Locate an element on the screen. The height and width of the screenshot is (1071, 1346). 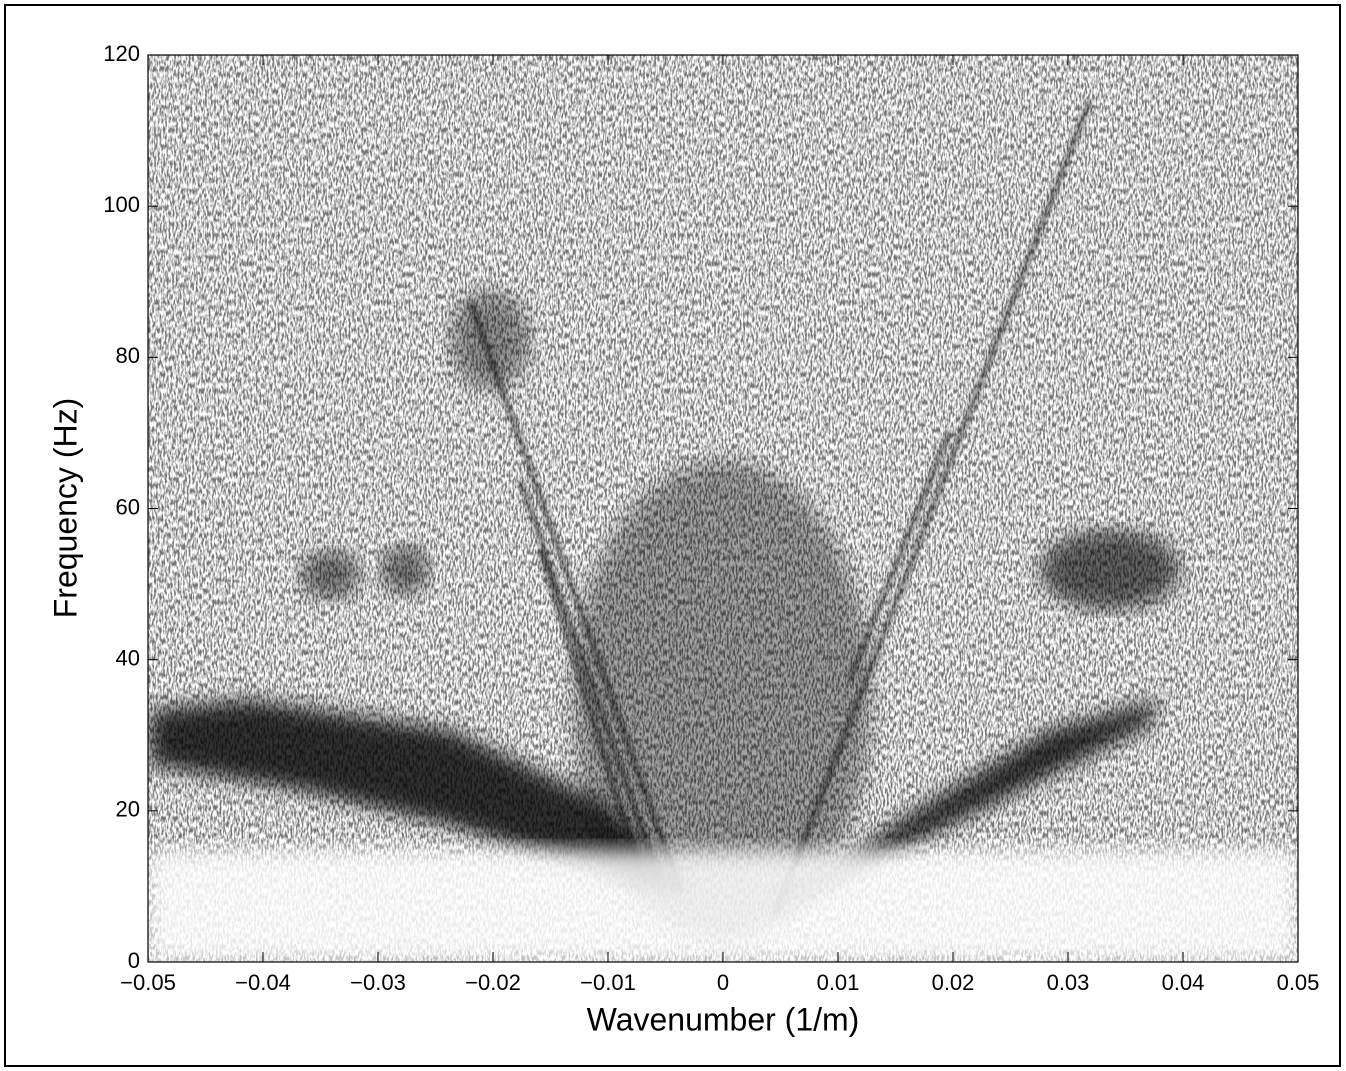
y-axis-label: Frequency (Hz) is located at coordinates (65, 508).